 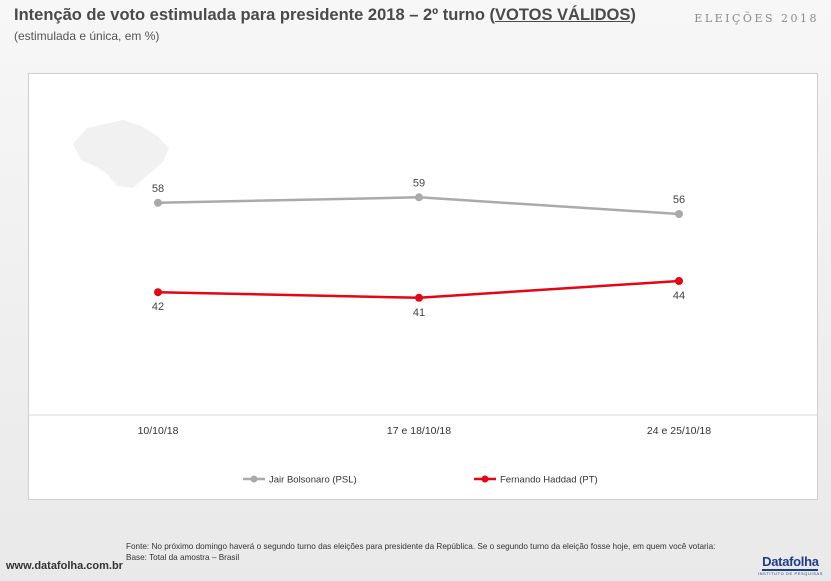 I want to click on data-label: 59, so click(x=419, y=183).